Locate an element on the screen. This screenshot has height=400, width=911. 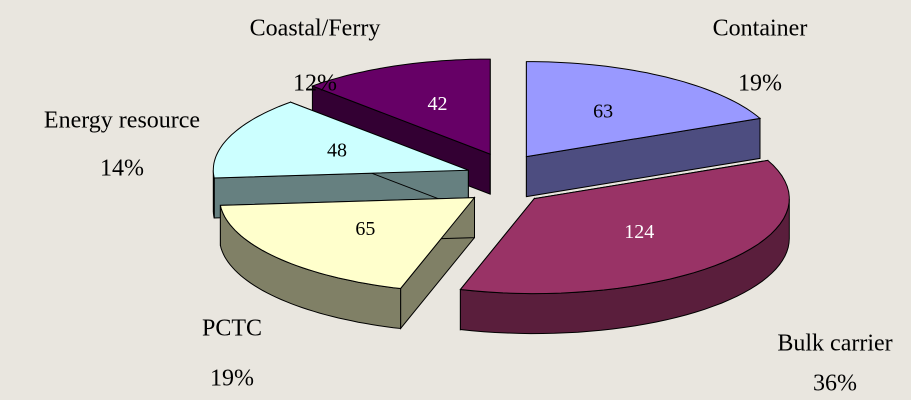
value-label: 124 is located at coordinates (639, 232).